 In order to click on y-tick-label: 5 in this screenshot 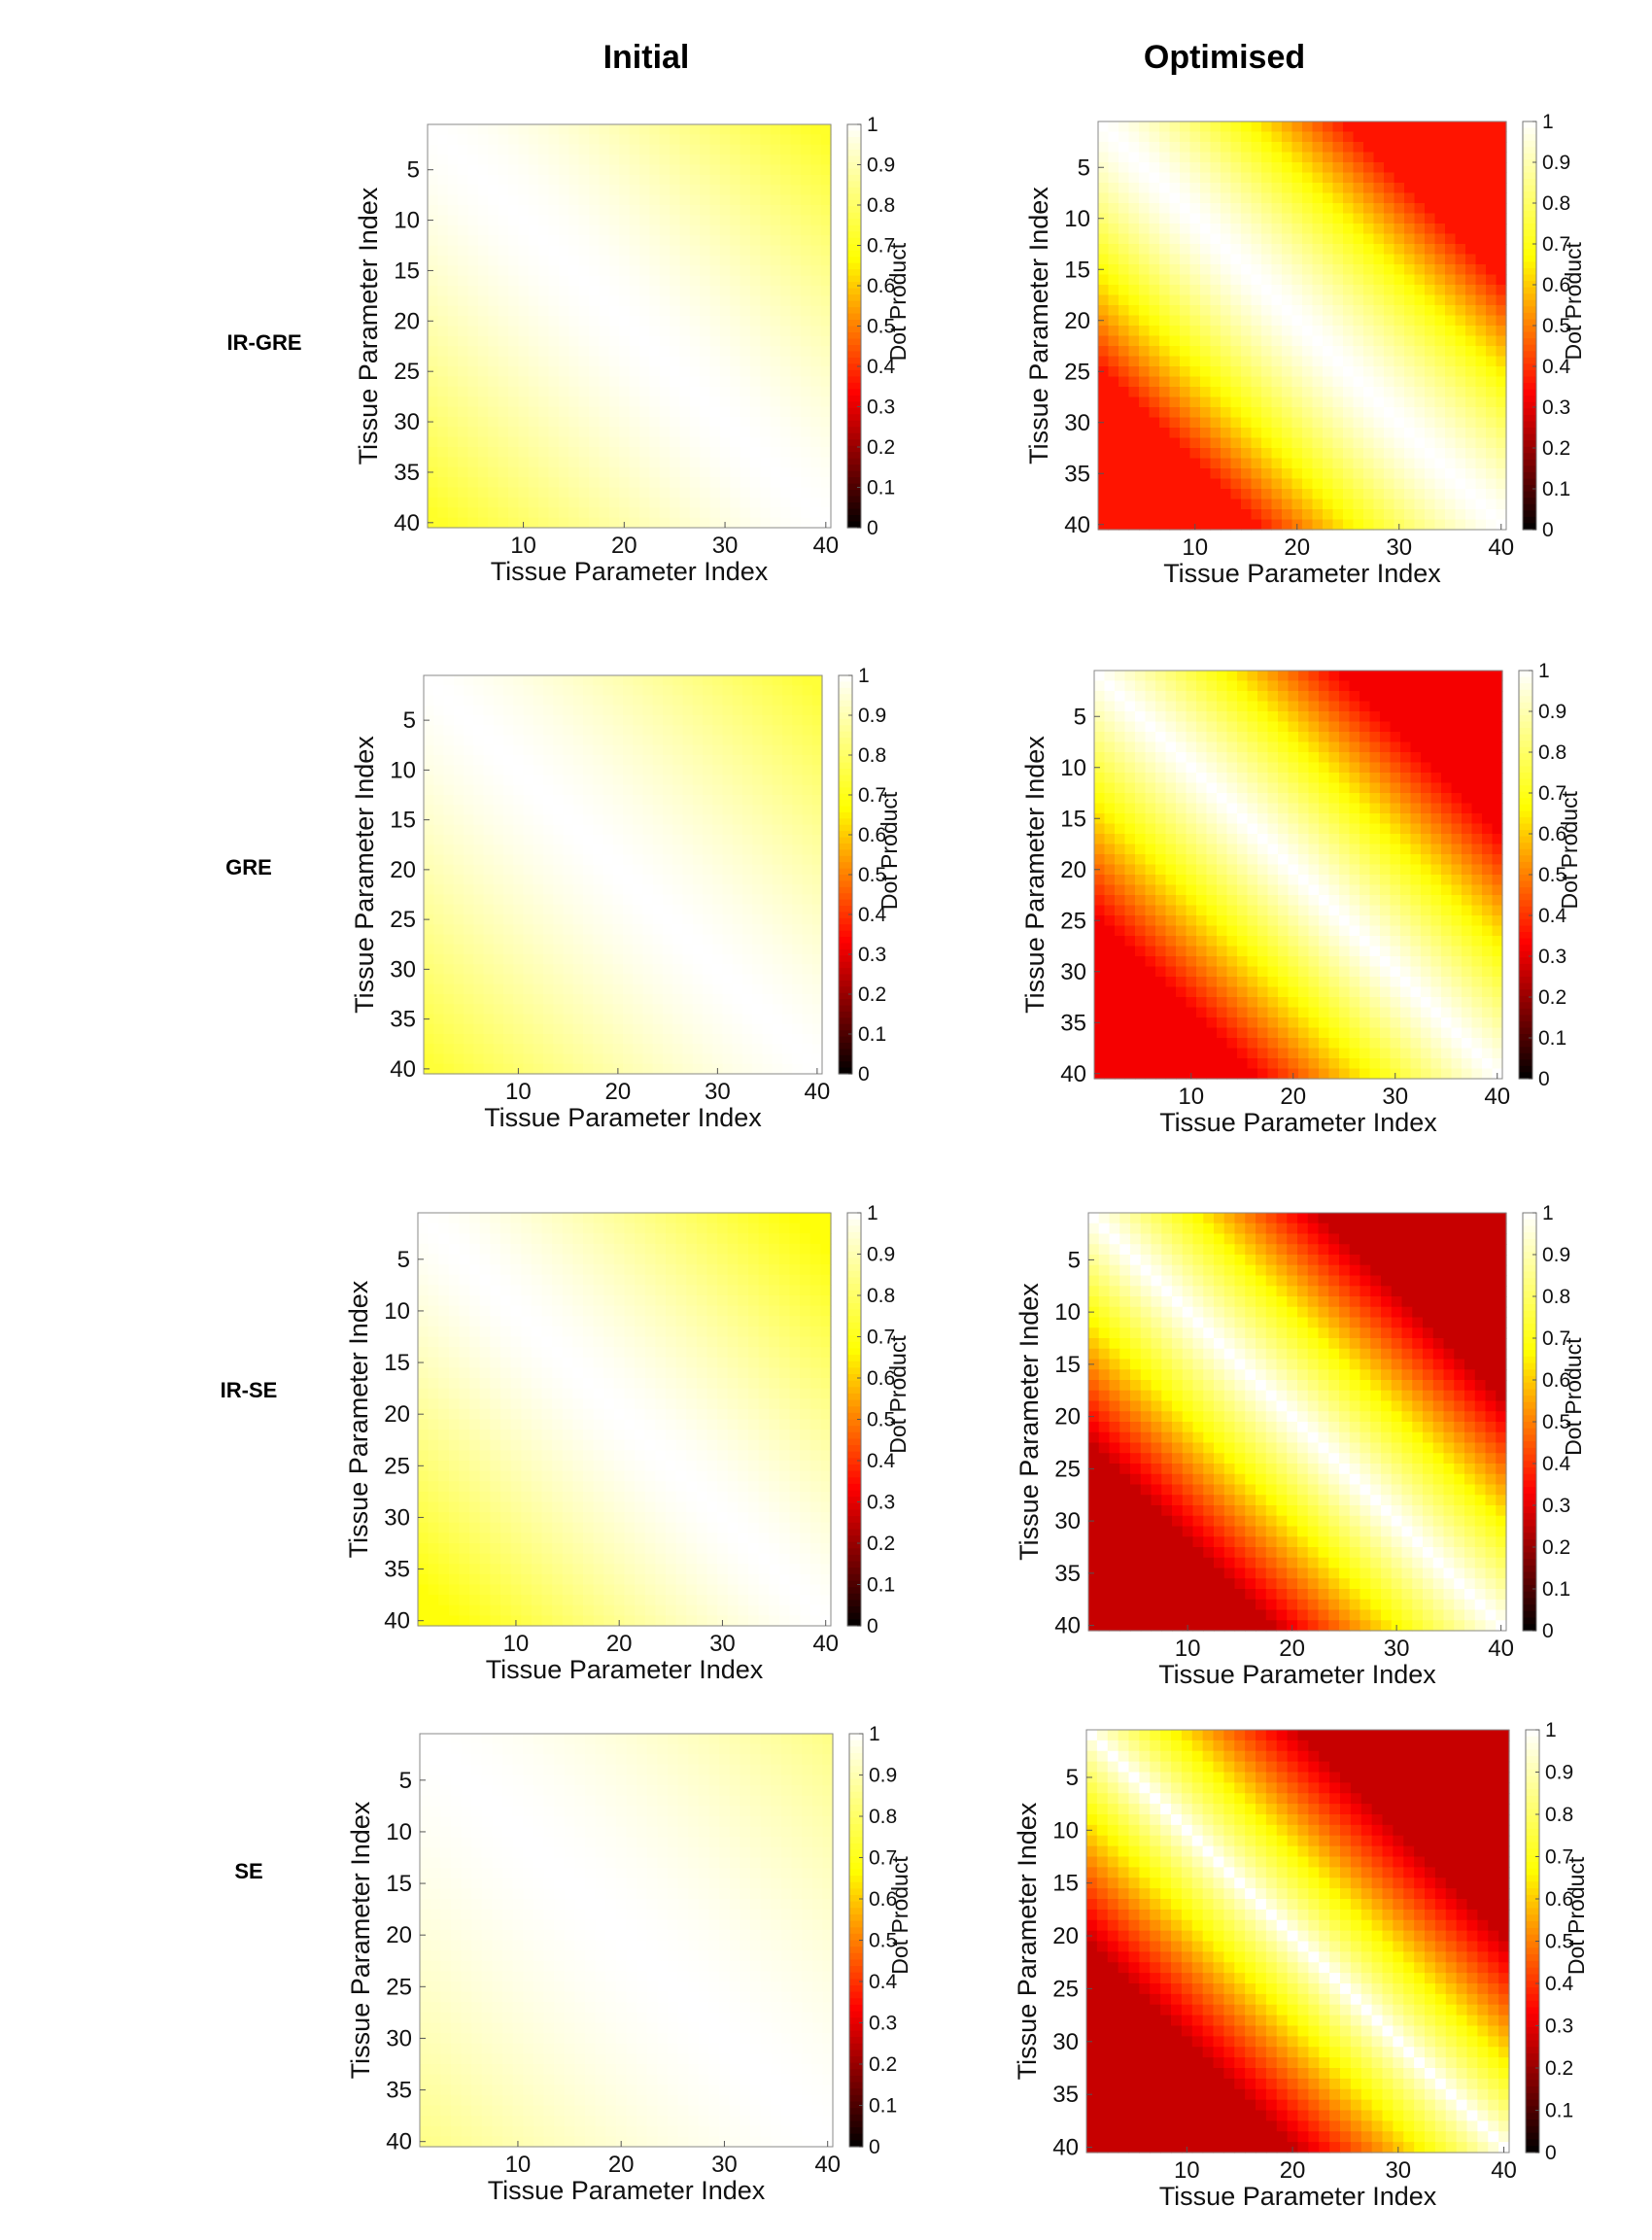, I will do `click(414, 170)`.